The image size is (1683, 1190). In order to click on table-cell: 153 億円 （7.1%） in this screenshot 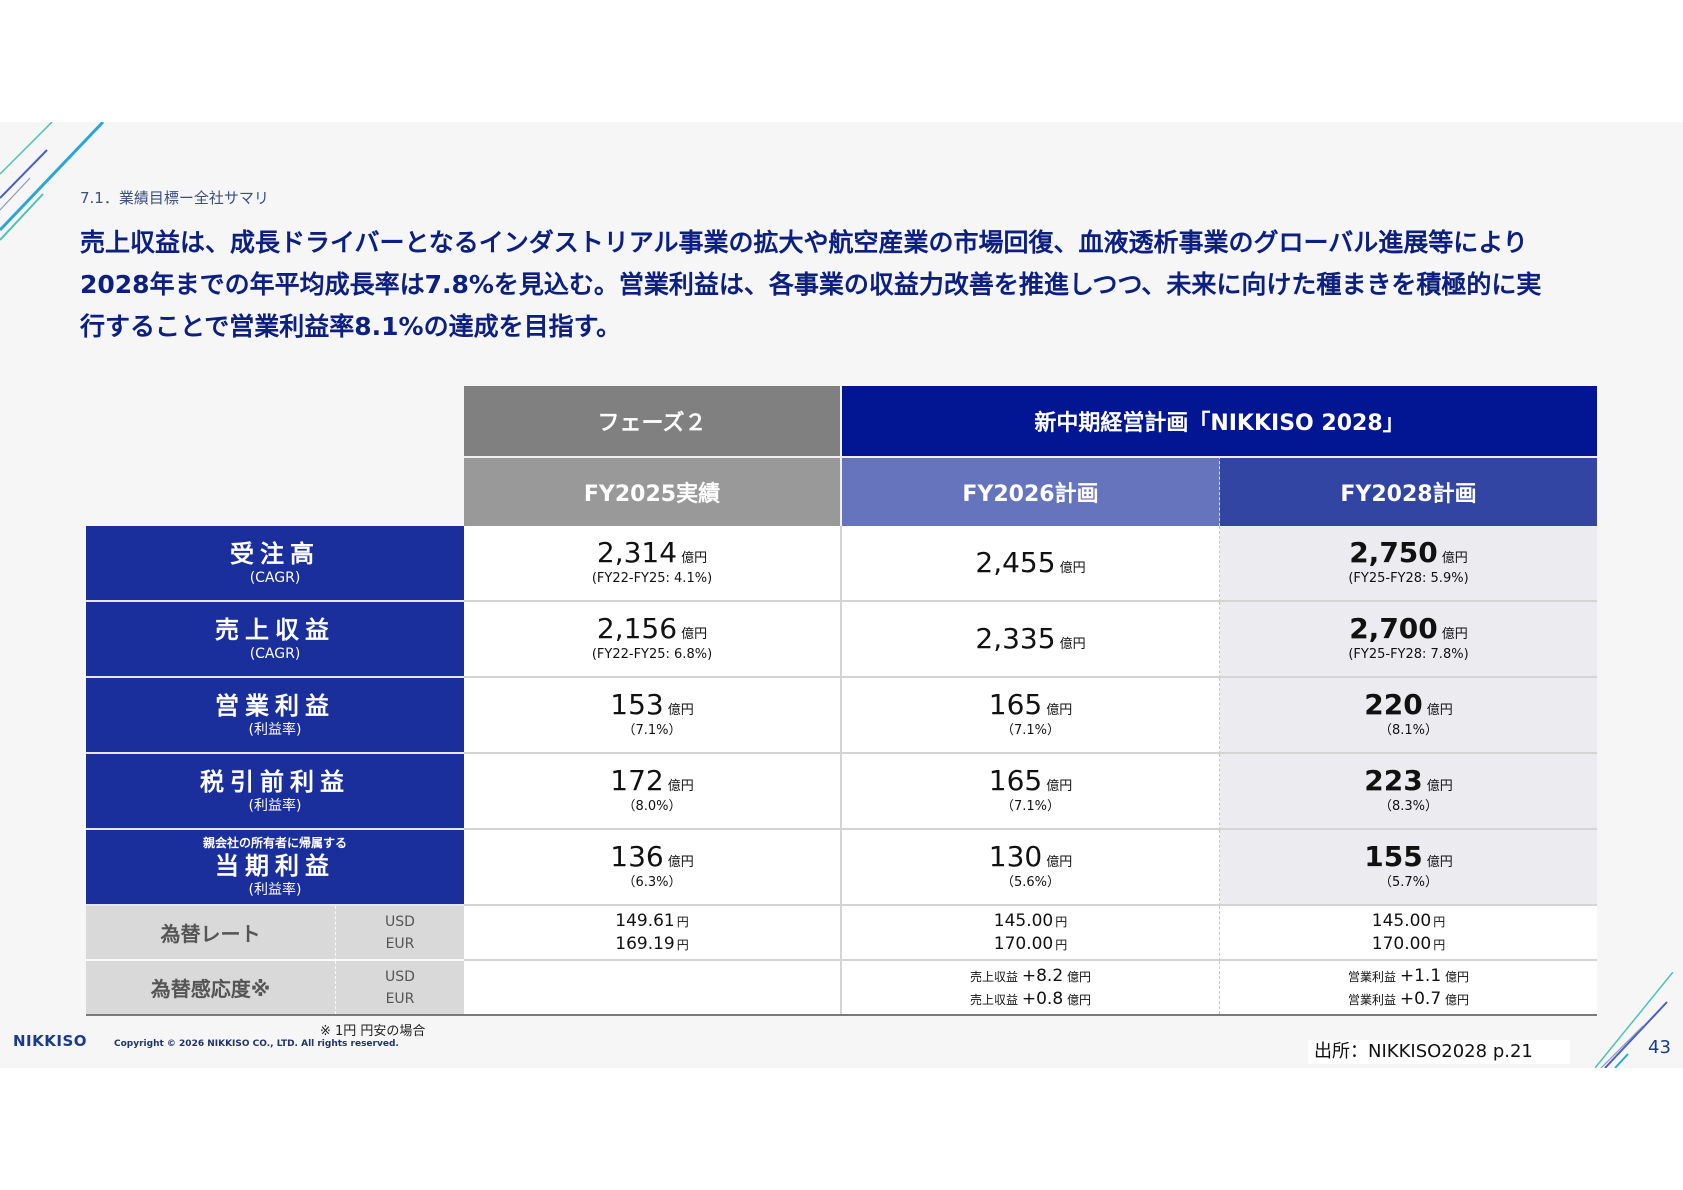, I will do `click(653, 716)`.